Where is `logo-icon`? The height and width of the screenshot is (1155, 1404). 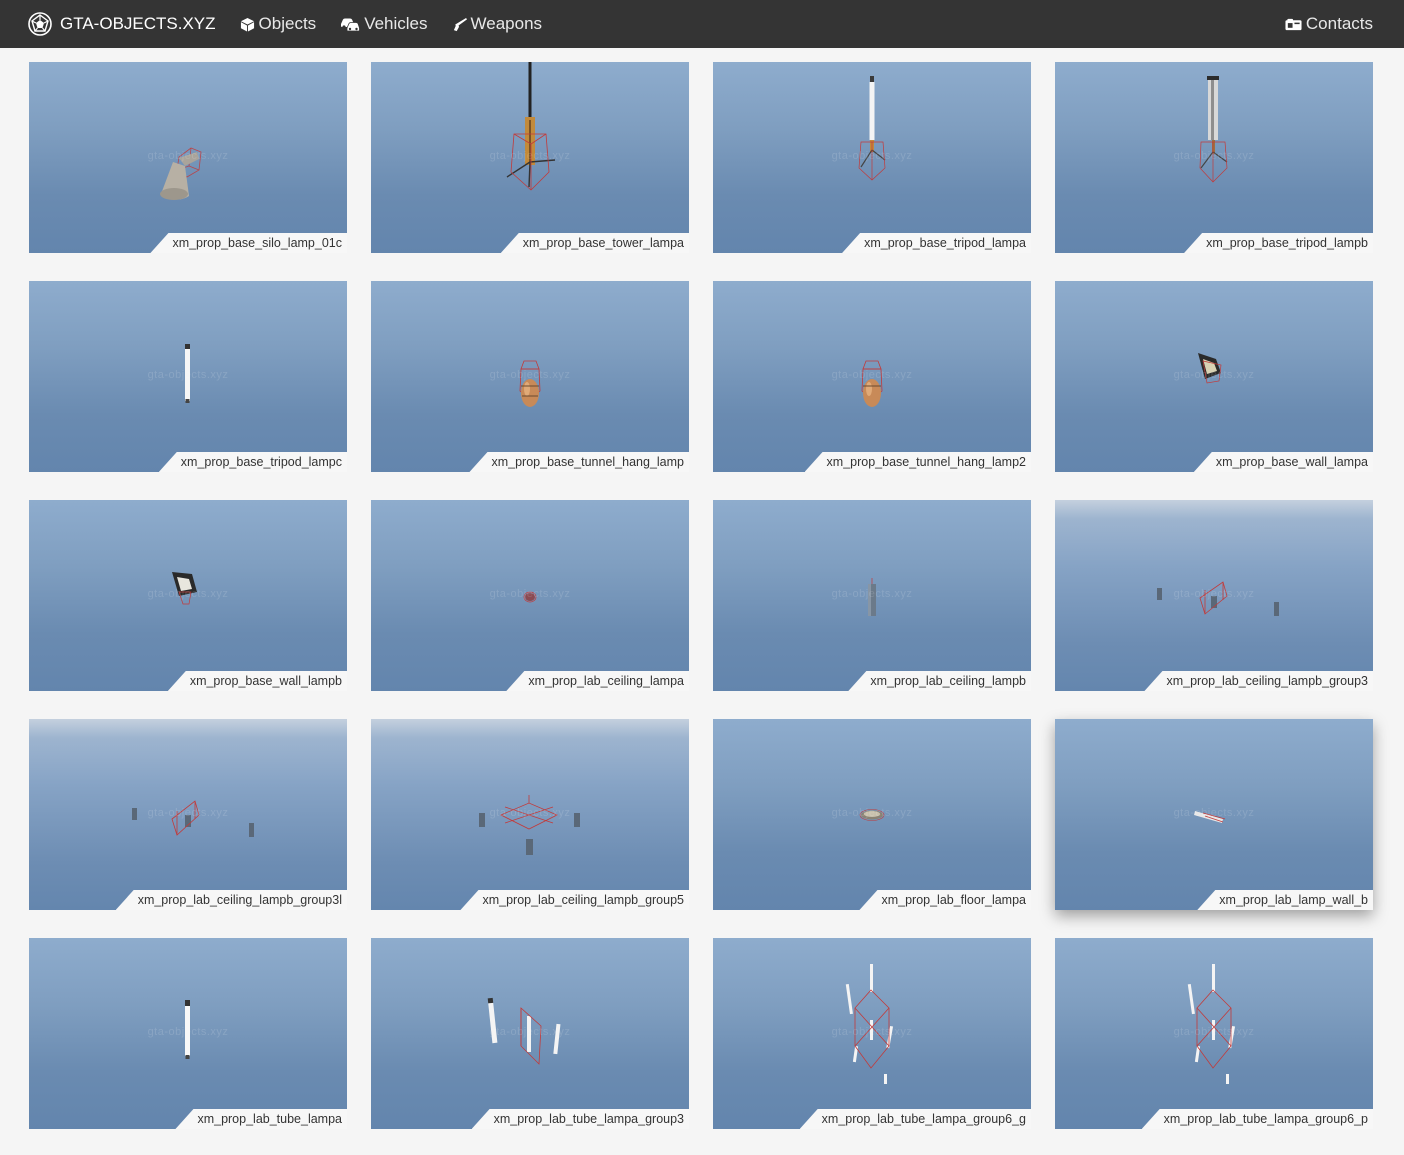 logo-icon is located at coordinates (40, 24).